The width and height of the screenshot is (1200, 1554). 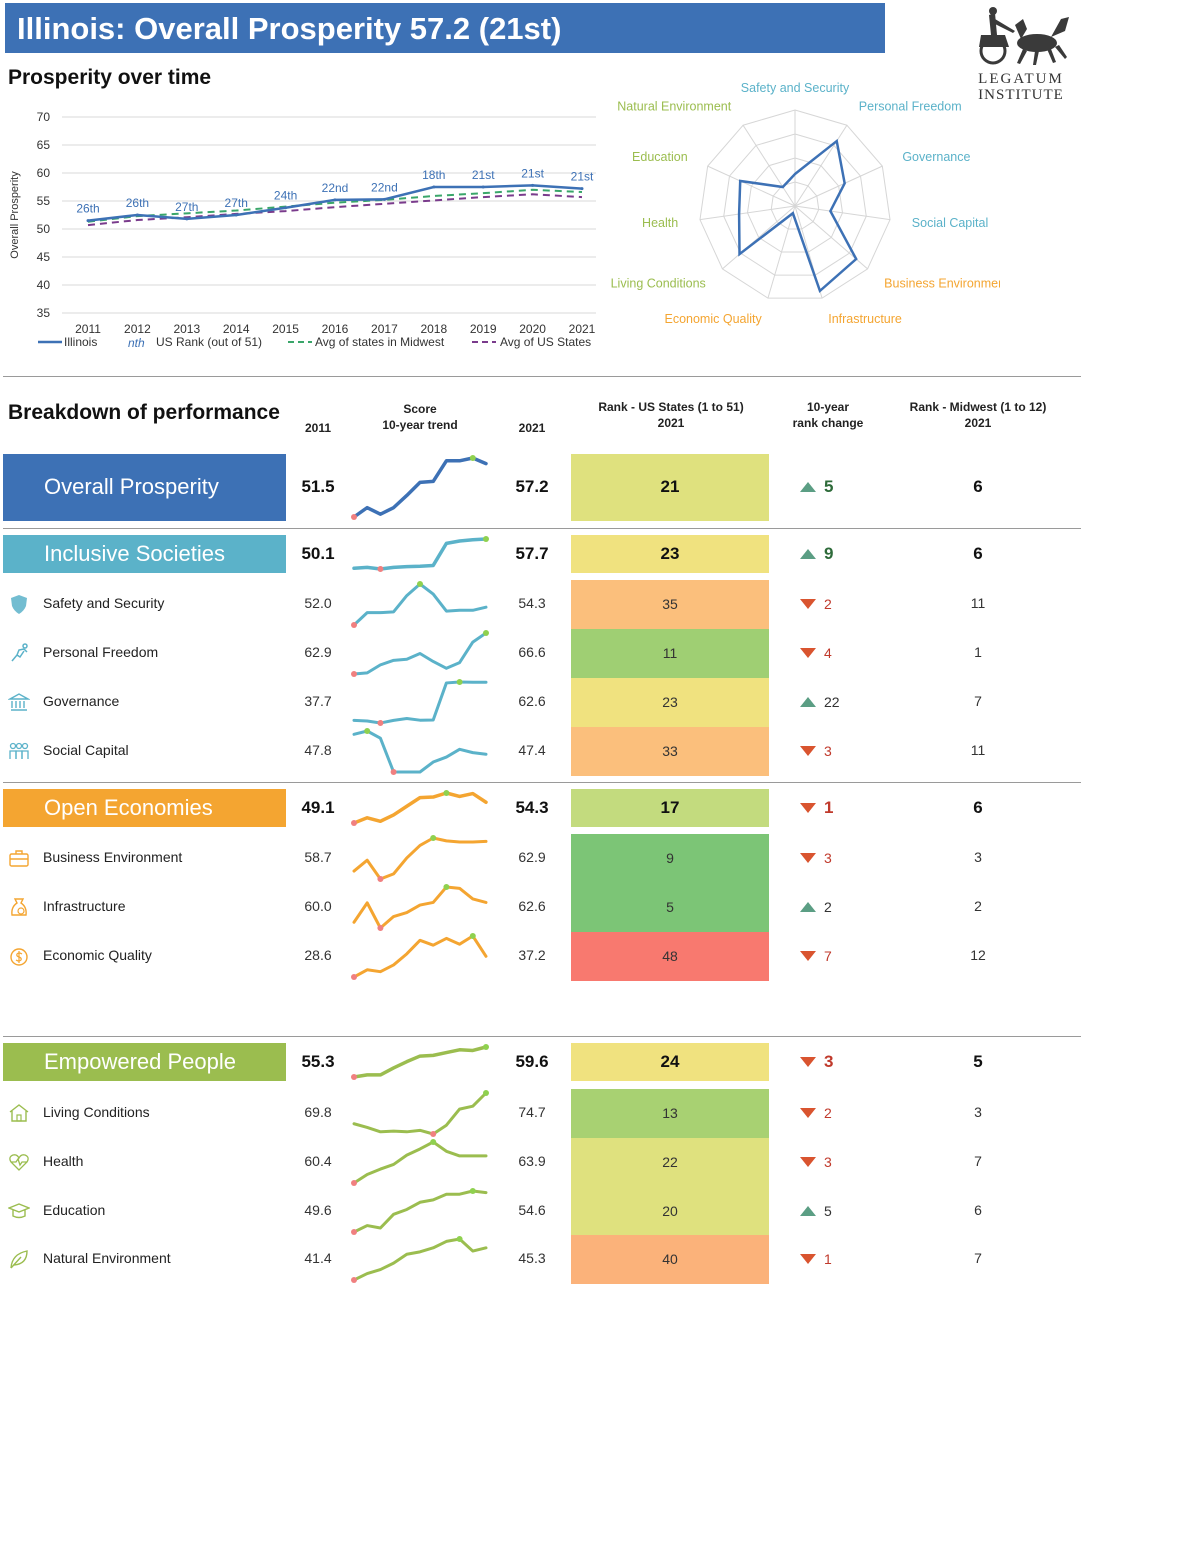 I want to click on y-tick-label: 60, so click(x=44, y=173).